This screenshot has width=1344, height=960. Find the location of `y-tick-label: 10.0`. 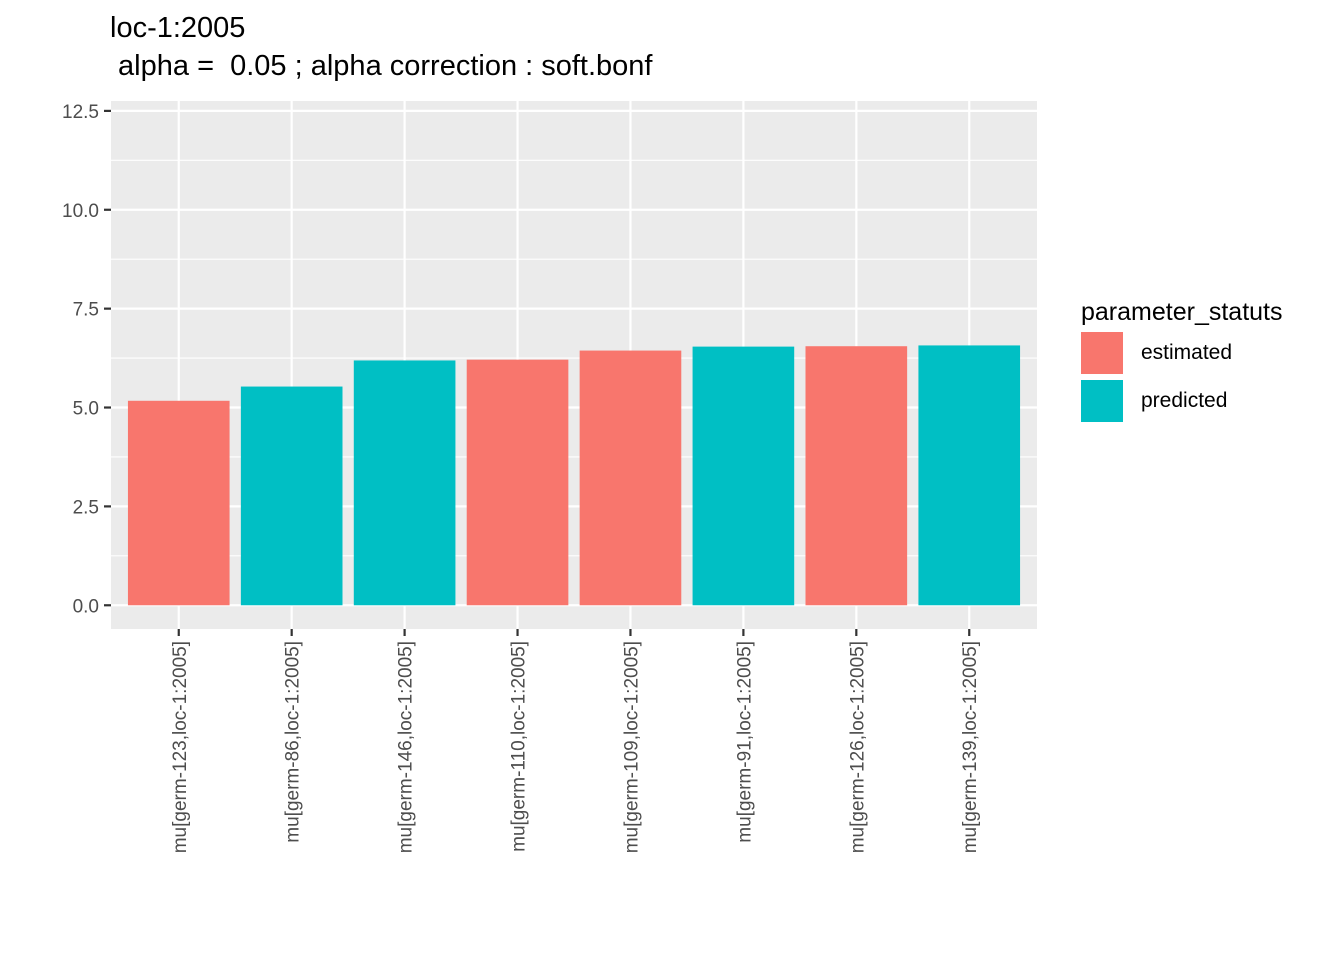

y-tick-label: 10.0 is located at coordinates (80, 211).